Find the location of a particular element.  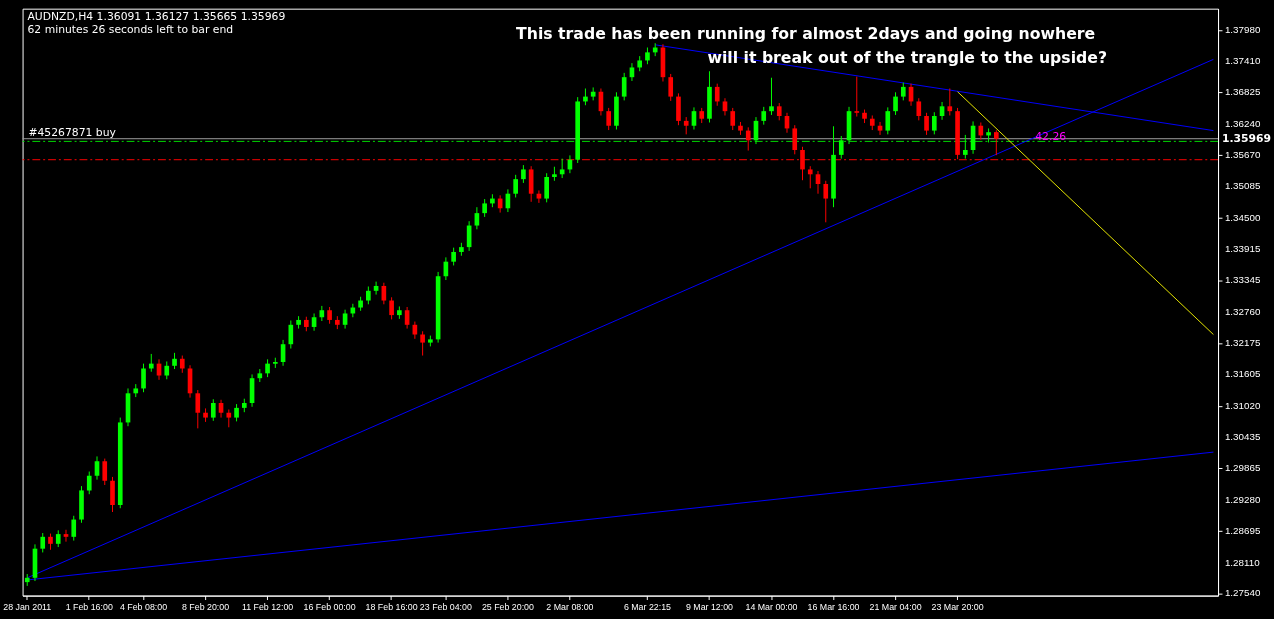

x-tick-label: 11 Feb 12:00 is located at coordinates (267, 606).